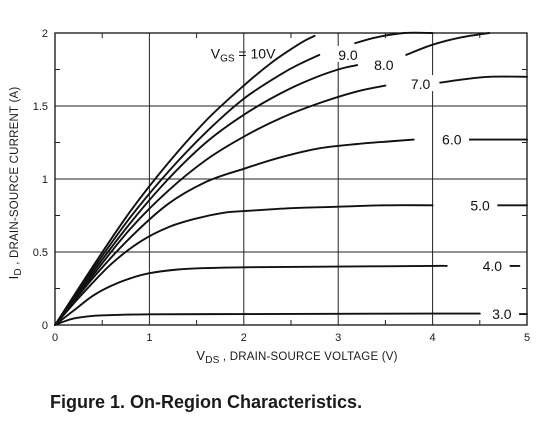 The height and width of the screenshot is (432, 540). Describe the element at coordinates (45, 34) in the screenshot. I see `y-tick-label-4: 2` at that location.